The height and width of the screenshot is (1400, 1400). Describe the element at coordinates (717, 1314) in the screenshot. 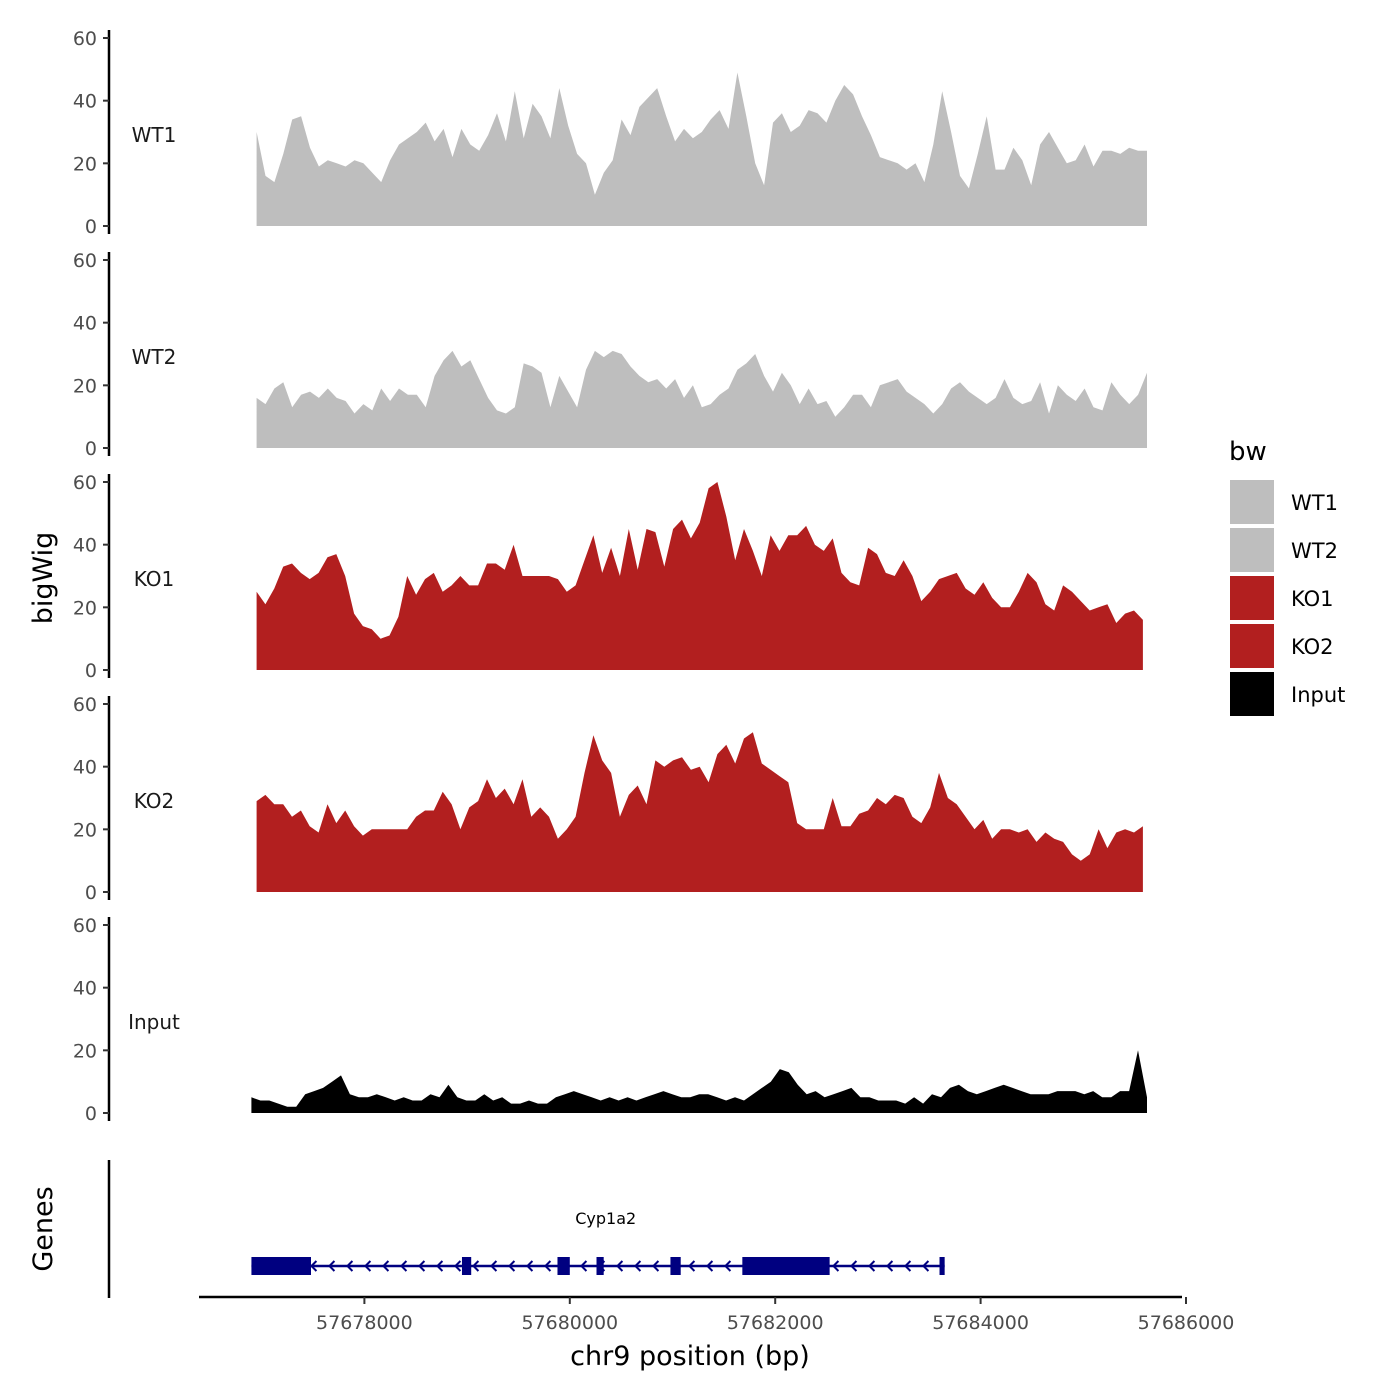

I see `x-axis: 57678000 57680000 57682000 57684000 57686000` at that location.